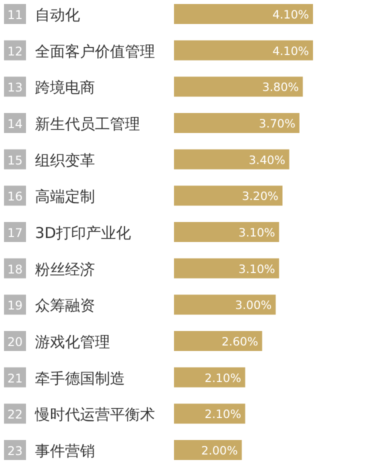  I want to click on data-label: 2.00%, so click(219, 451).